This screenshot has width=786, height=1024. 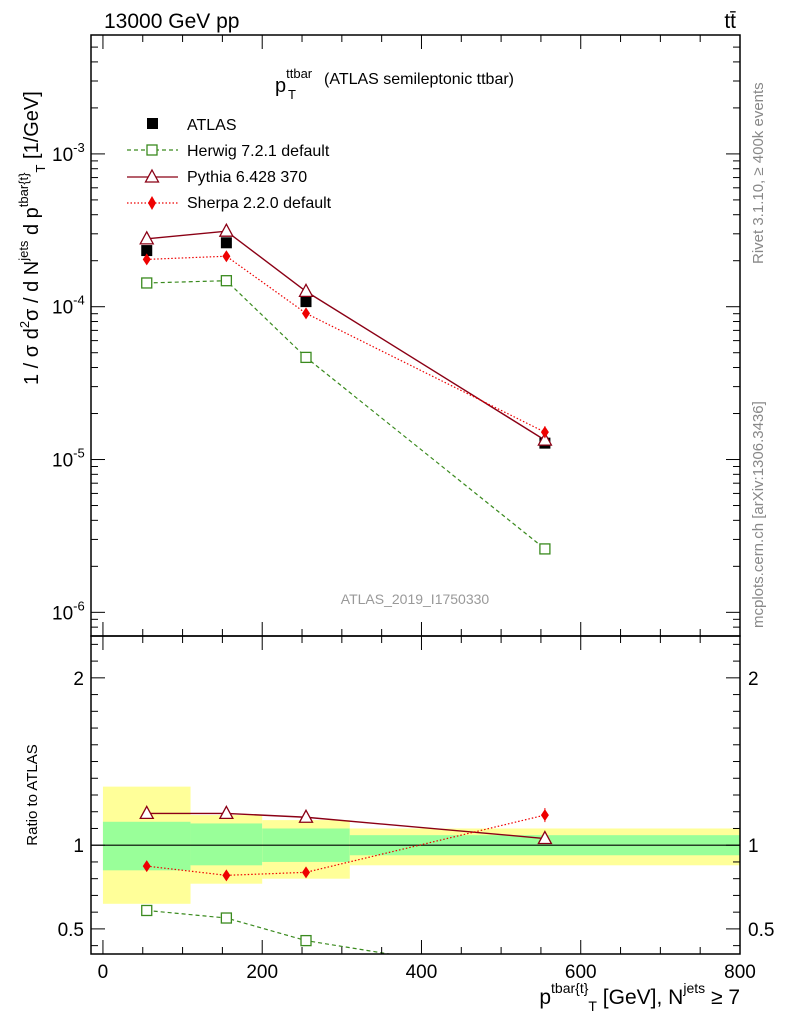 I want to click on legend-label-pythia: Pythia 6.428 370, so click(x=247, y=177).